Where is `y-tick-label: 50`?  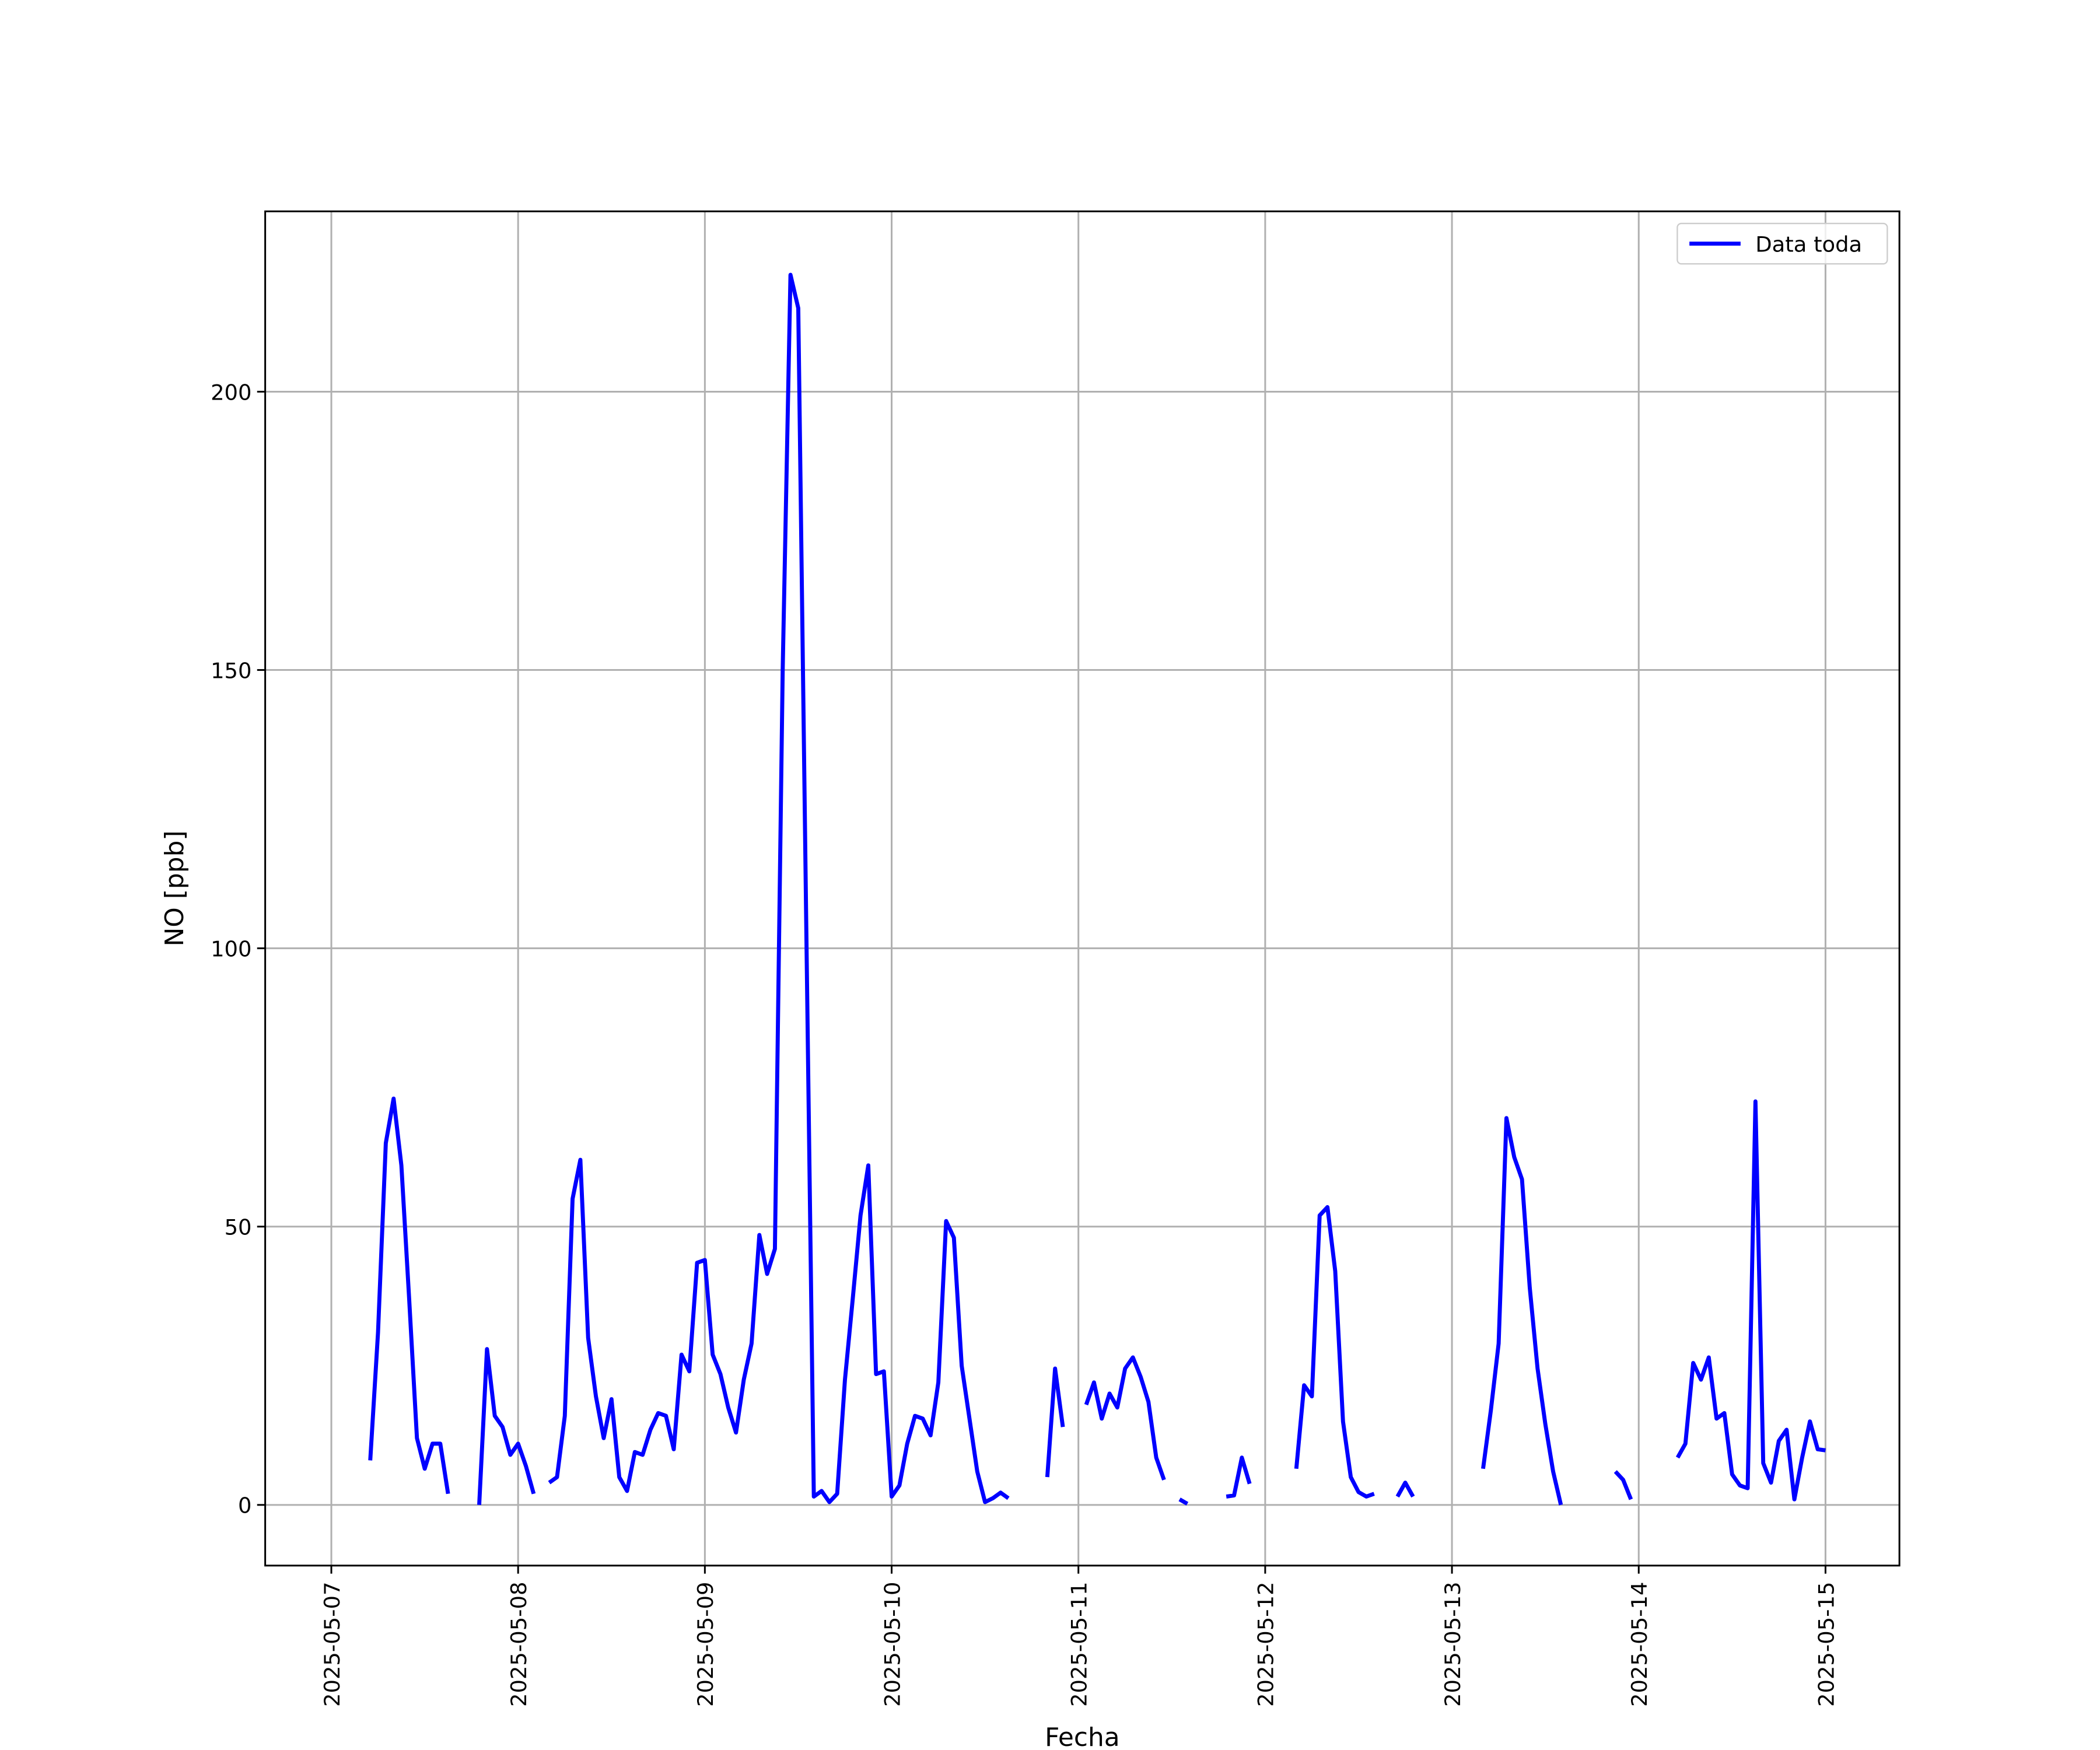 y-tick-label: 50 is located at coordinates (238, 1227).